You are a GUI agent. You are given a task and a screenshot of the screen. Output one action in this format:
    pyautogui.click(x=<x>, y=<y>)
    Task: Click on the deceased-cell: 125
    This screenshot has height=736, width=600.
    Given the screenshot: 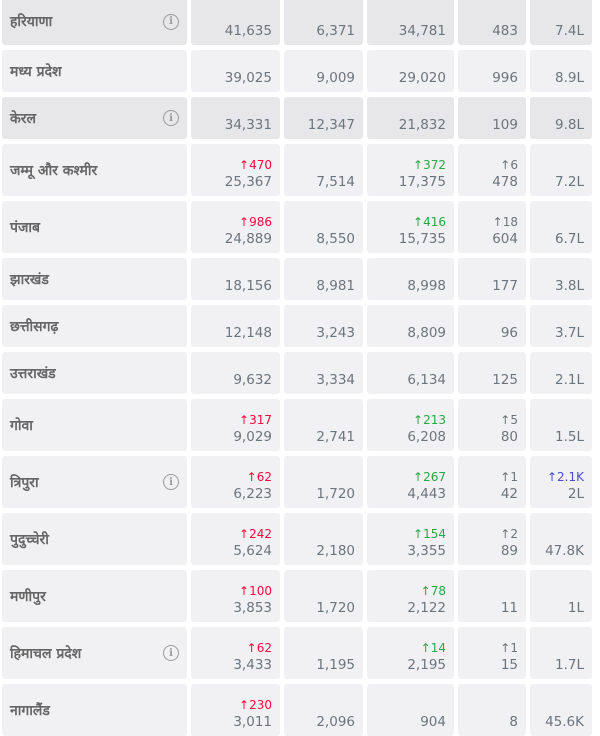 What is the action you would take?
    pyautogui.click(x=492, y=373)
    